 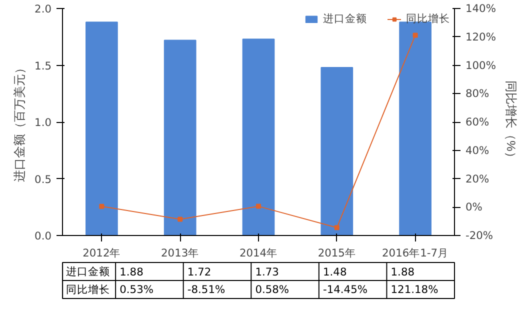 What do you see at coordinates (43, 9) in the screenshot?
I see `y-tick-label: 2.0` at bounding box center [43, 9].